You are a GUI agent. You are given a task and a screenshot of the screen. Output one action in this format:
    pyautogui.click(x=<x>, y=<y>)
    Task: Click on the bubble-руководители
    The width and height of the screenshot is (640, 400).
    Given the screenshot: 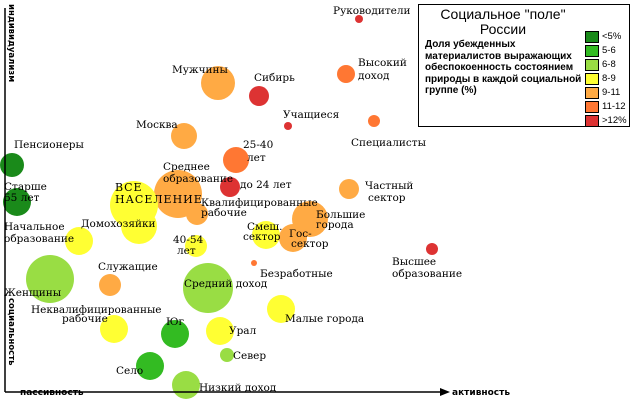 What is the action you would take?
    pyautogui.click(x=359, y=19)
    